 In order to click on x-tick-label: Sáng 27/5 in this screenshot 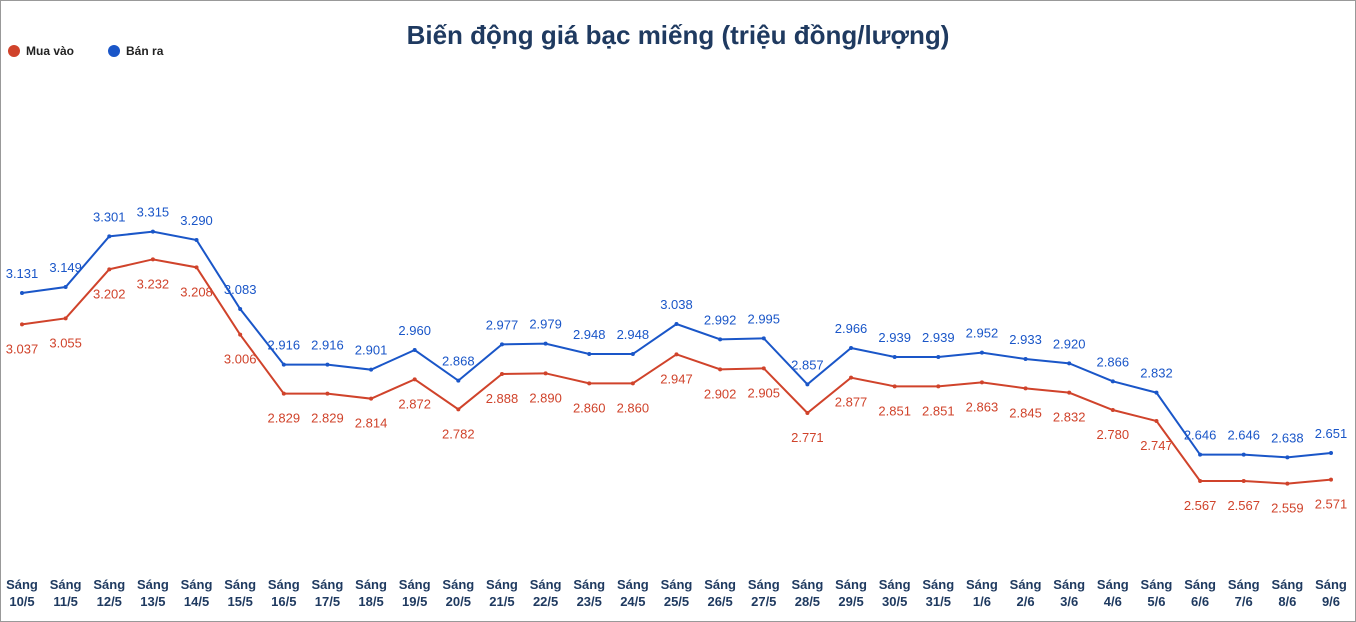, I will do `click(763, 593)`.